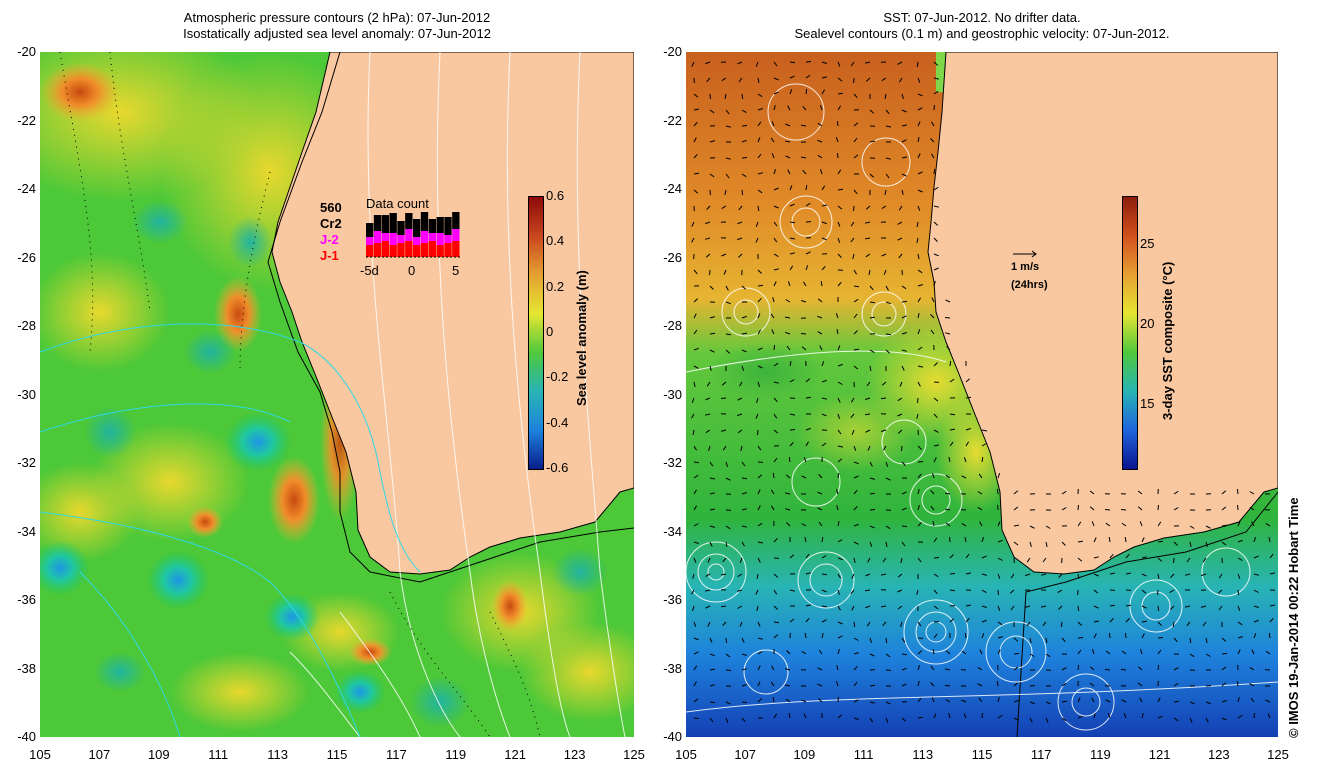 This screenshot has width=1320, height=780. Describe the element at coordinates (456, 754) in the screenshot. I see `left-longitude-tick: 119` at that location.